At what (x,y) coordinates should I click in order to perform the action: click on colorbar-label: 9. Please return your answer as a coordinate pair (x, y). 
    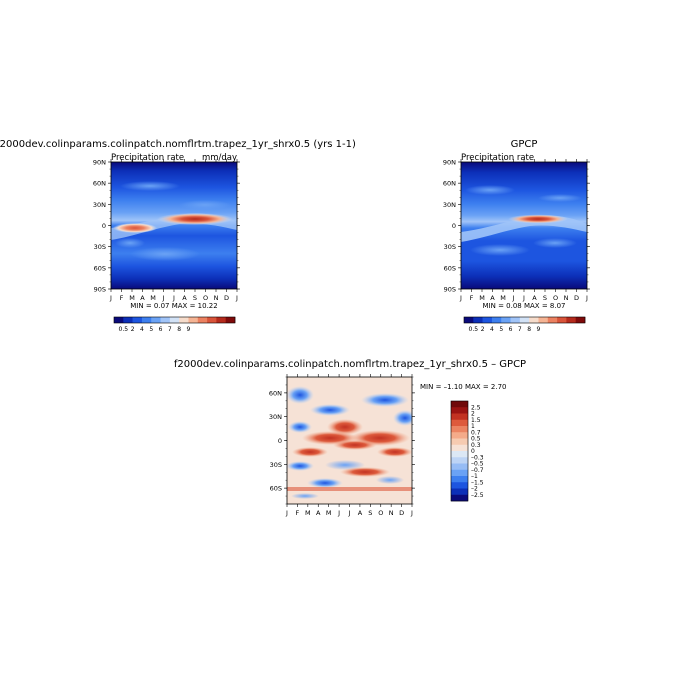
    Looking at the image, I should click on (539, 329).